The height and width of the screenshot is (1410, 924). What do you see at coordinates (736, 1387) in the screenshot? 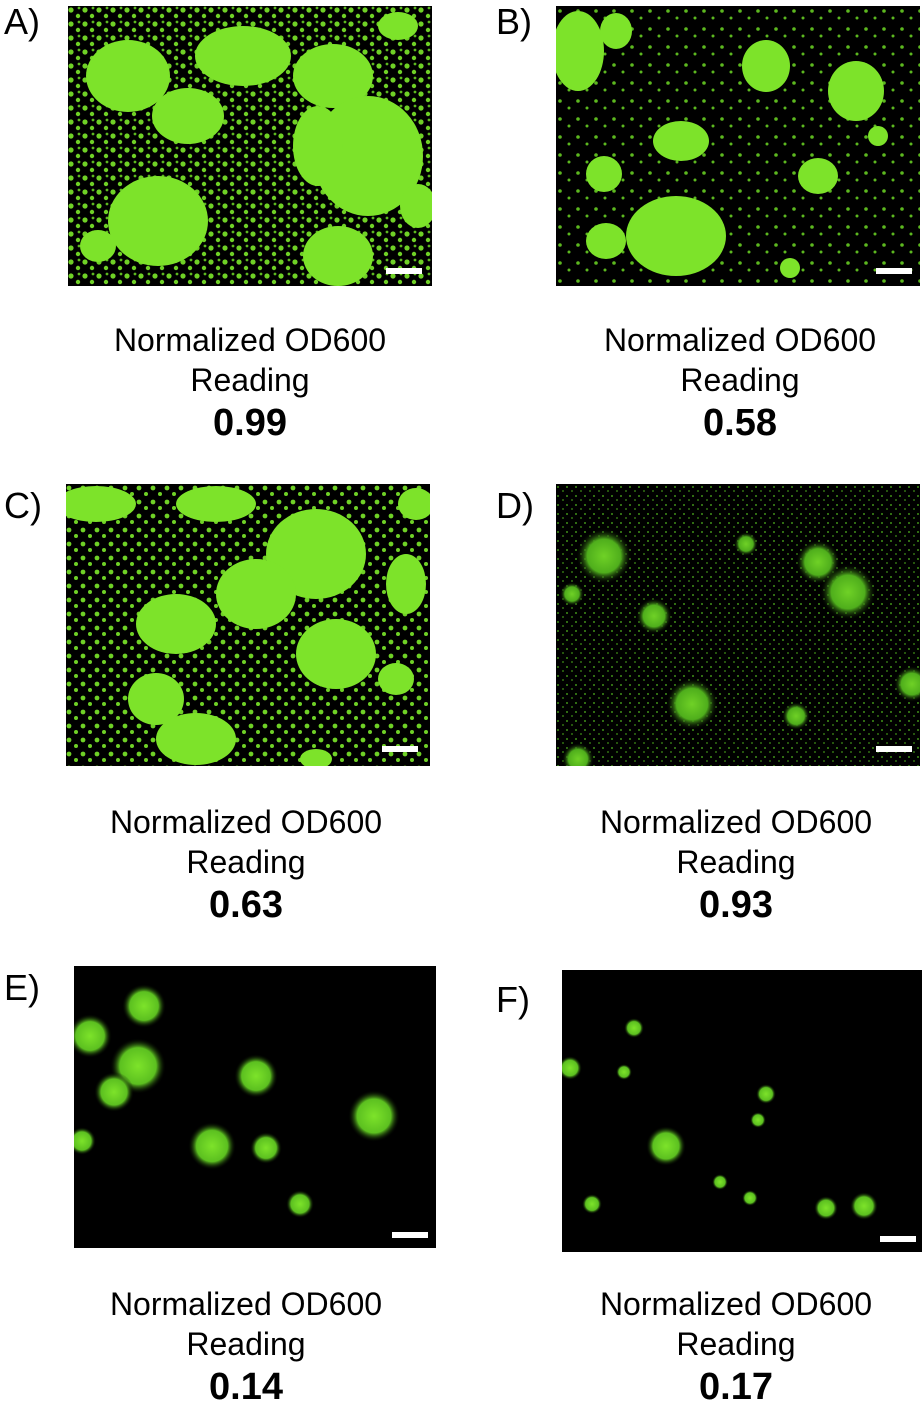
I see `od600-value: 0.17` at bounding box center [736, 1387].